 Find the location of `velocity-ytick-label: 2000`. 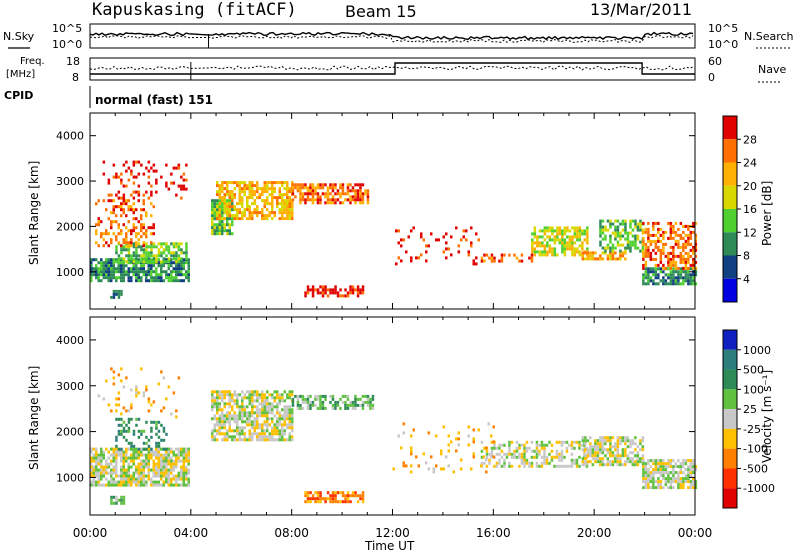

velocity-ytick-label: 2000 is located at coordinates (70, 432).